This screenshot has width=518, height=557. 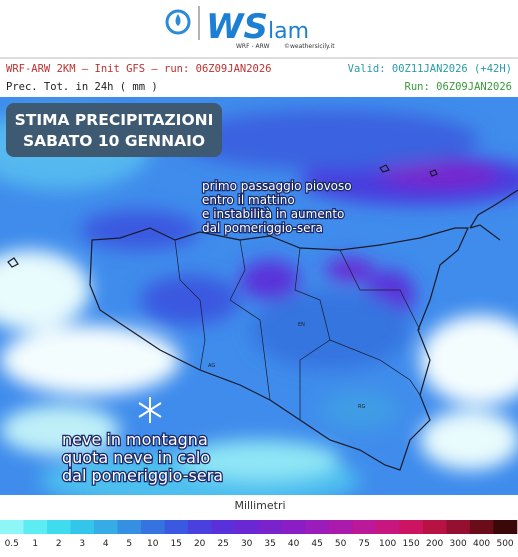 I want to click on legend-label: 40, so click(x=294, y=544).